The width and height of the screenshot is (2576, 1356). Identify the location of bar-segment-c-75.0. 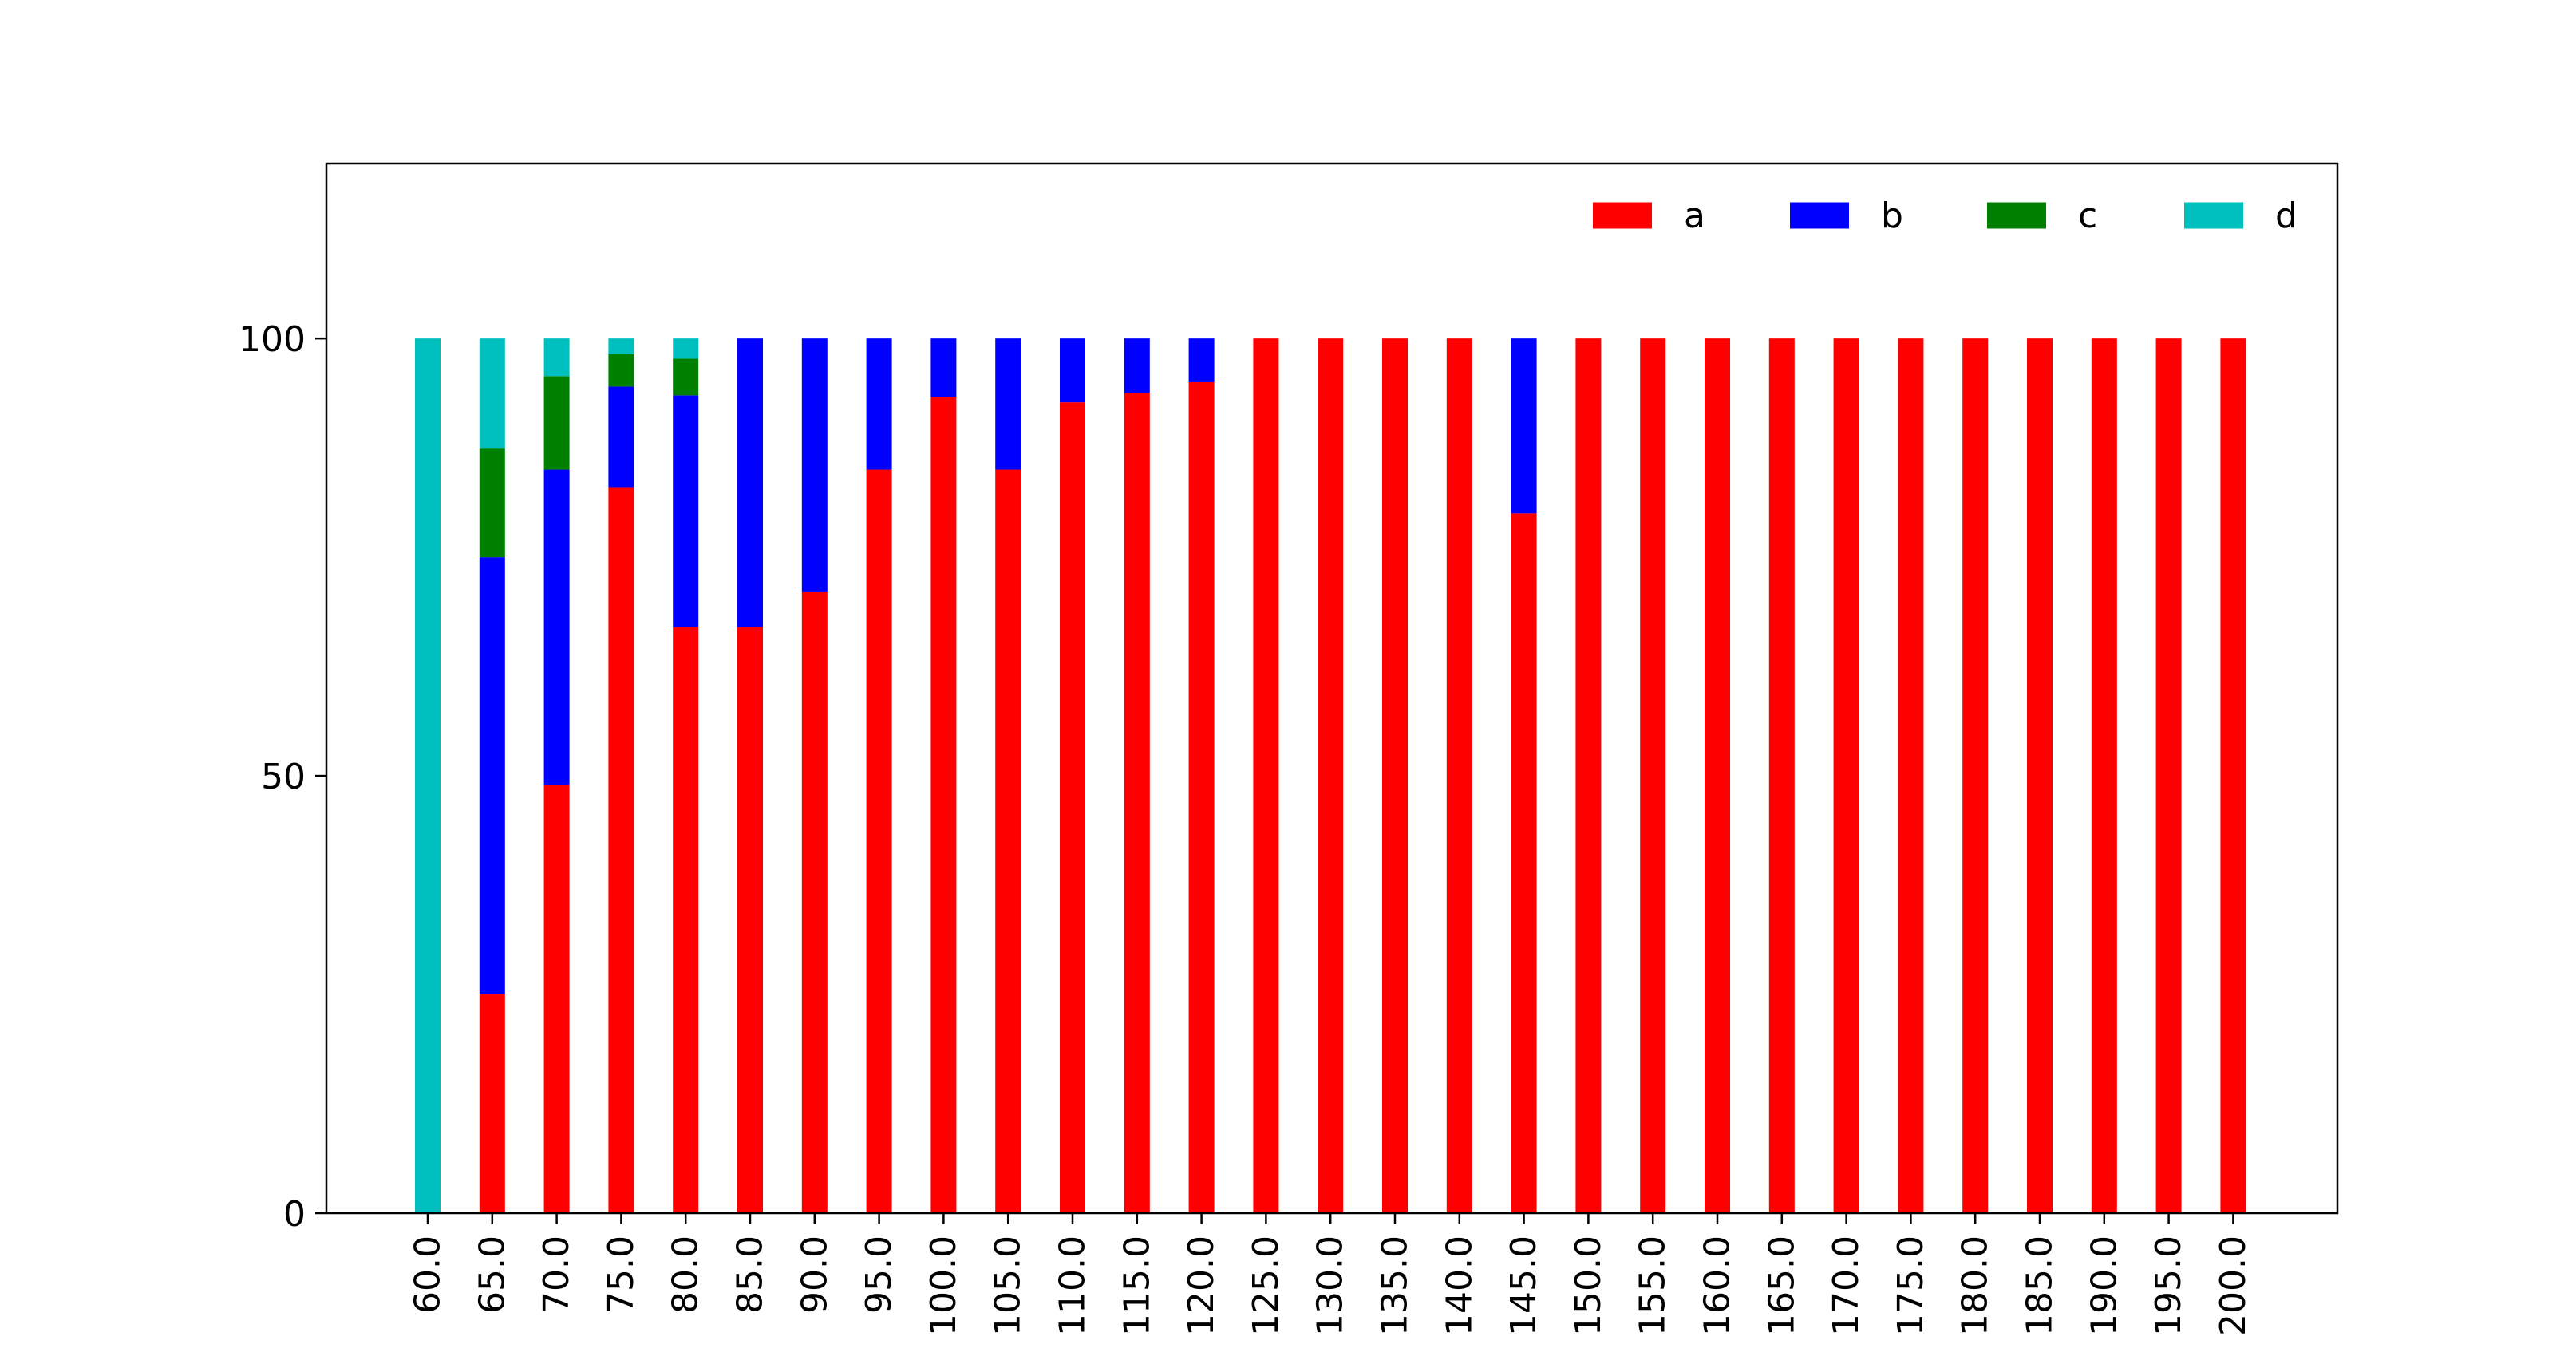
(621, 370).